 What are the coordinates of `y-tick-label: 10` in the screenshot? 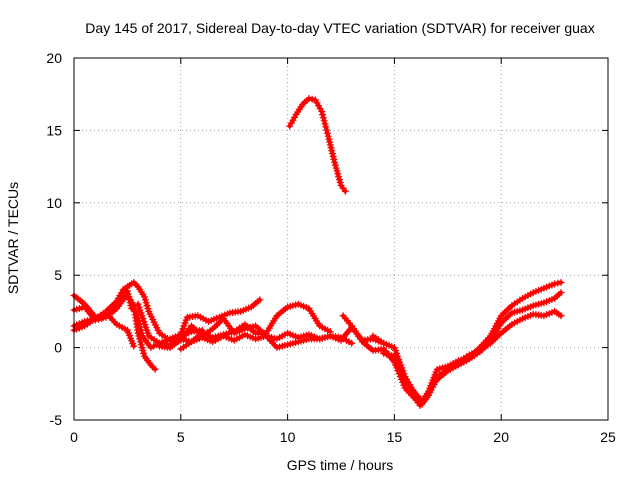 It's located at (54, 203).